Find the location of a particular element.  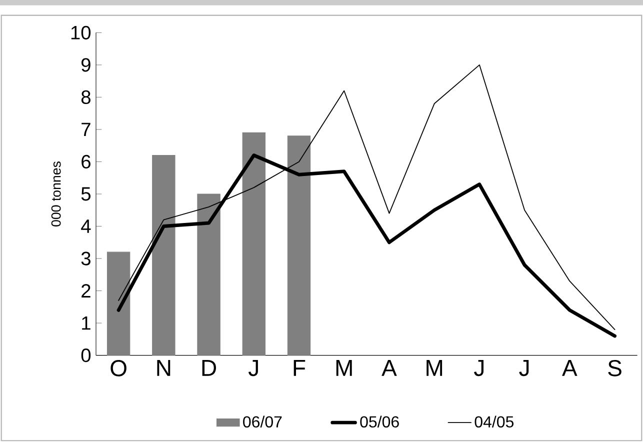

y-tick-label: 10 is located at coordinates (81, 33).